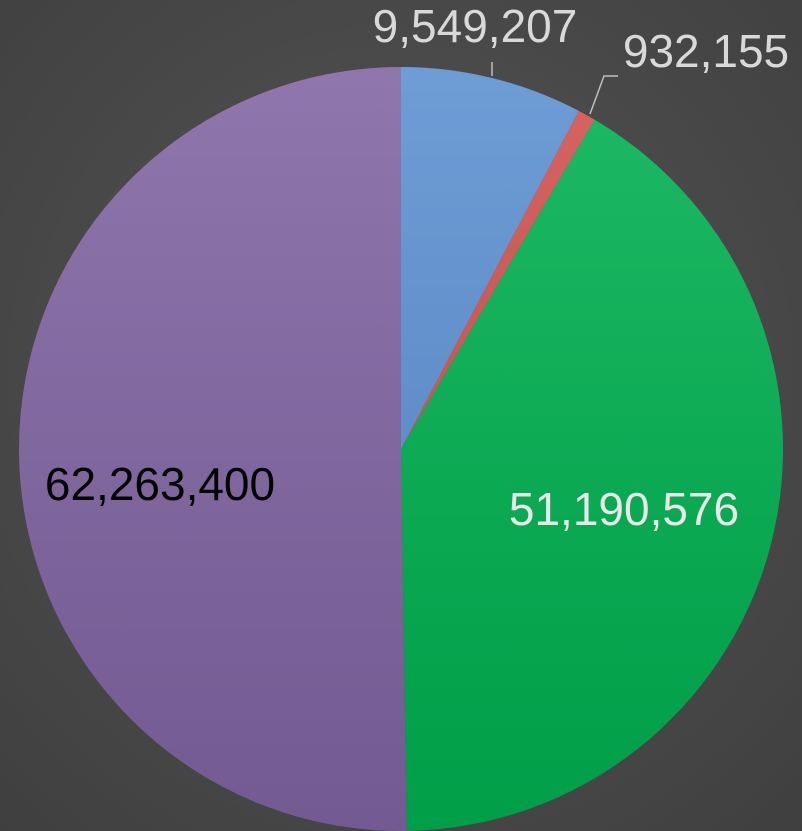 The height and width of the screenshot is (831, 802). Describe the element at coordinates (624, 509) in the screenshot. I see `data-label: 51,190,576` at that location.